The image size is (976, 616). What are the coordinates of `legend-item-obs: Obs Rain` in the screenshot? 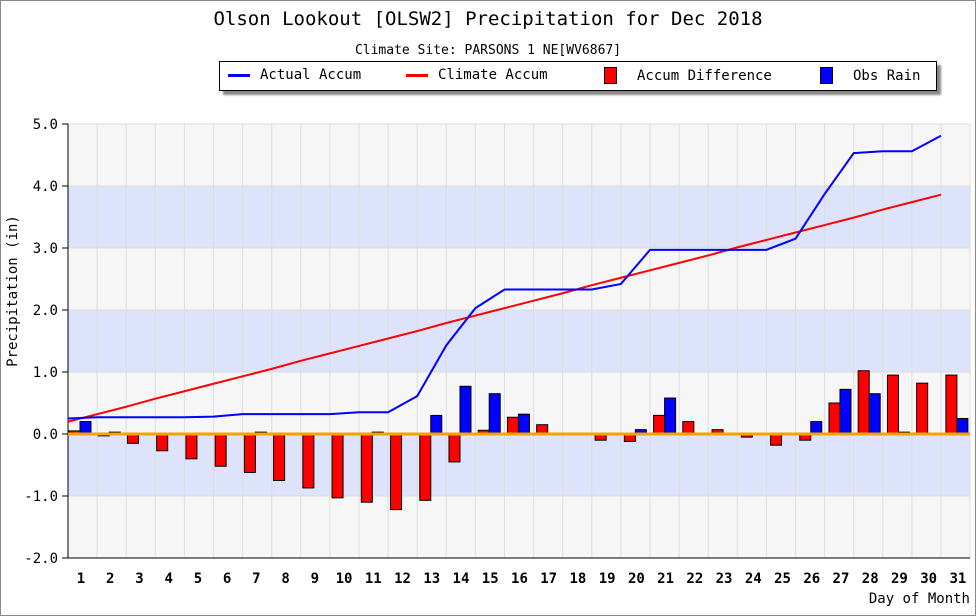 It's located at (870, 75).